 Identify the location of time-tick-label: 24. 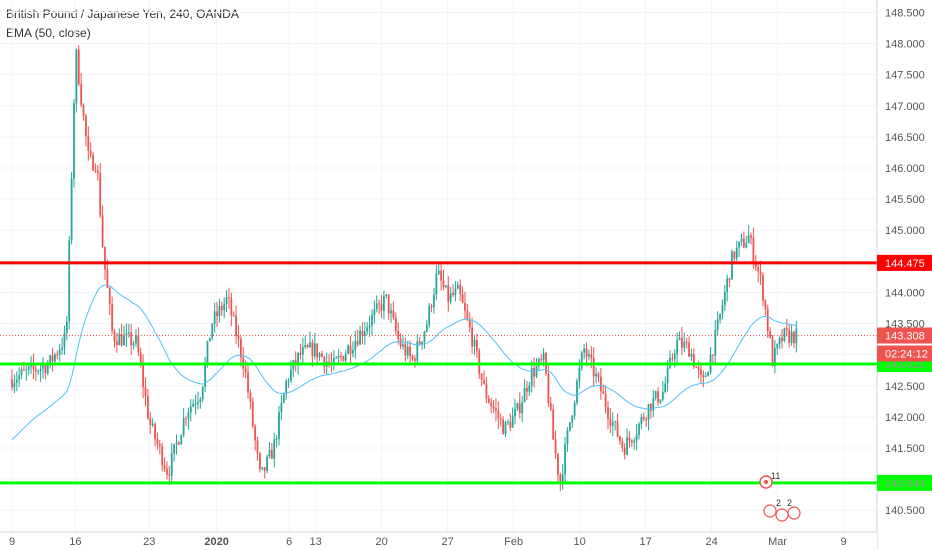
(711, 542).